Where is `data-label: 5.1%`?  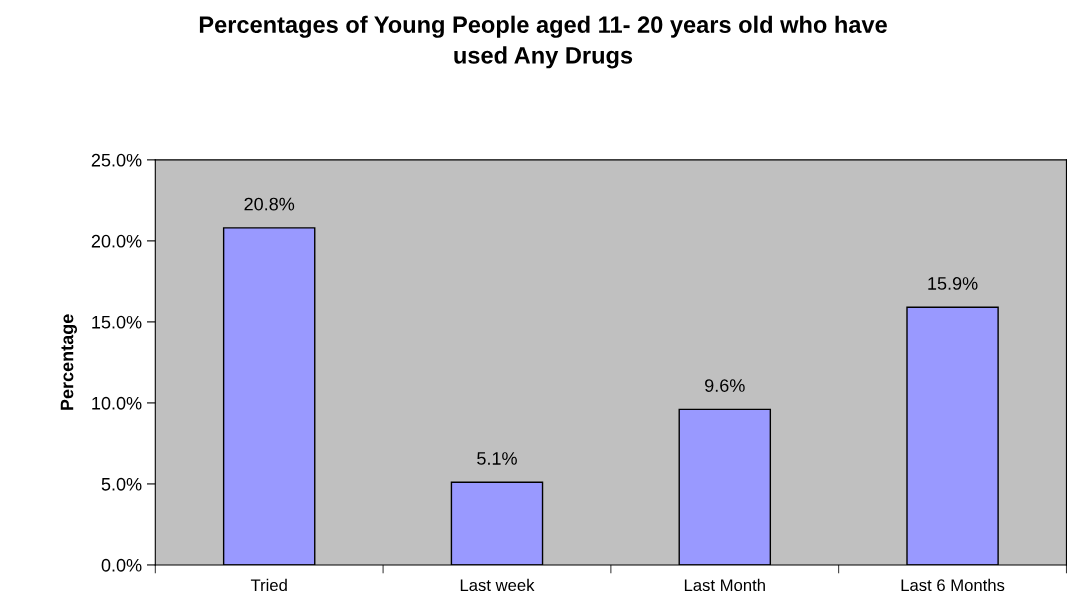 data-label: 5.1% is located at coordinates (497, 458).